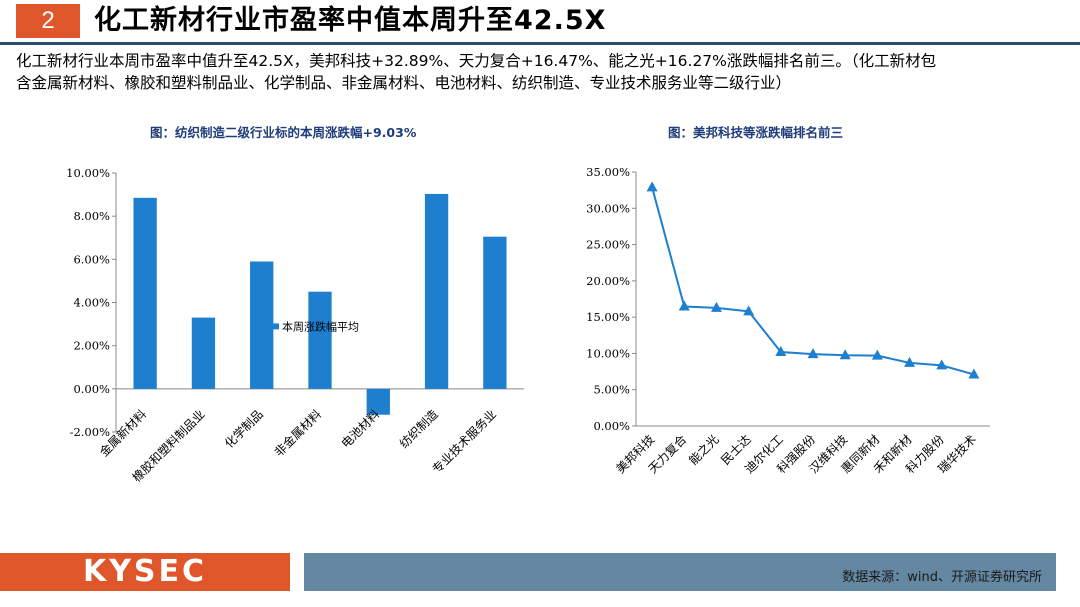  What do you see at coordinates (703, 449) in the screenshot?
I see `x-category-label: 能之光` at bounding box center [703, 449].